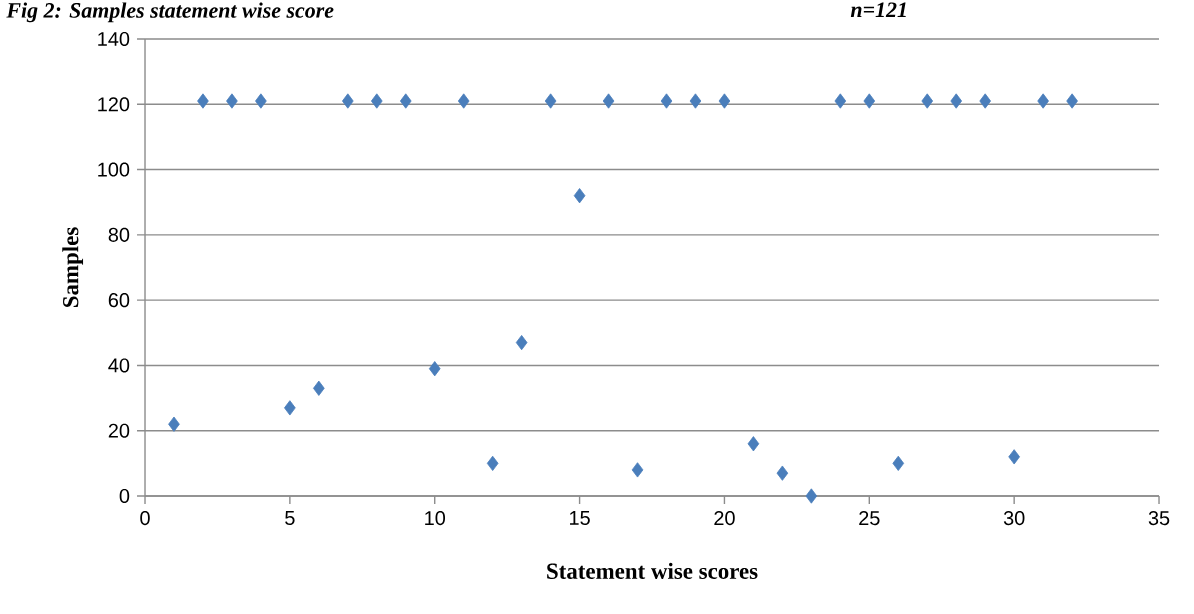 The image size is (1194, 614). What do you see at coordinates (114, 169) in the screenshot?
I see `y-tick-label: 100` at bounding box center [114, 169].